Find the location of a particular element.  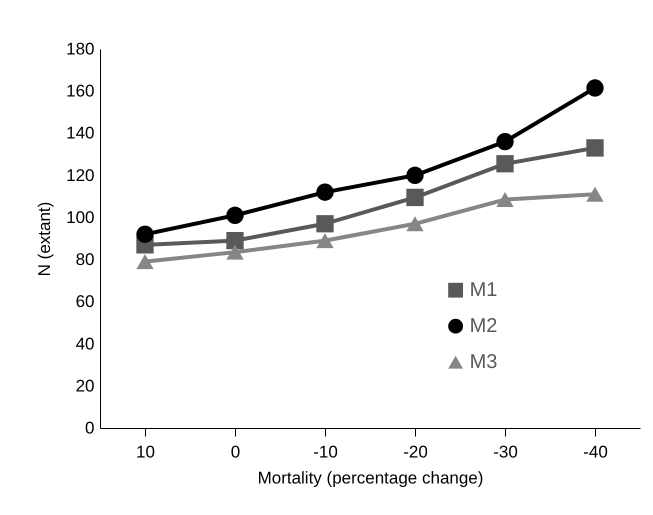

y-tick-label: 100 is located at coordinates (80, 217).